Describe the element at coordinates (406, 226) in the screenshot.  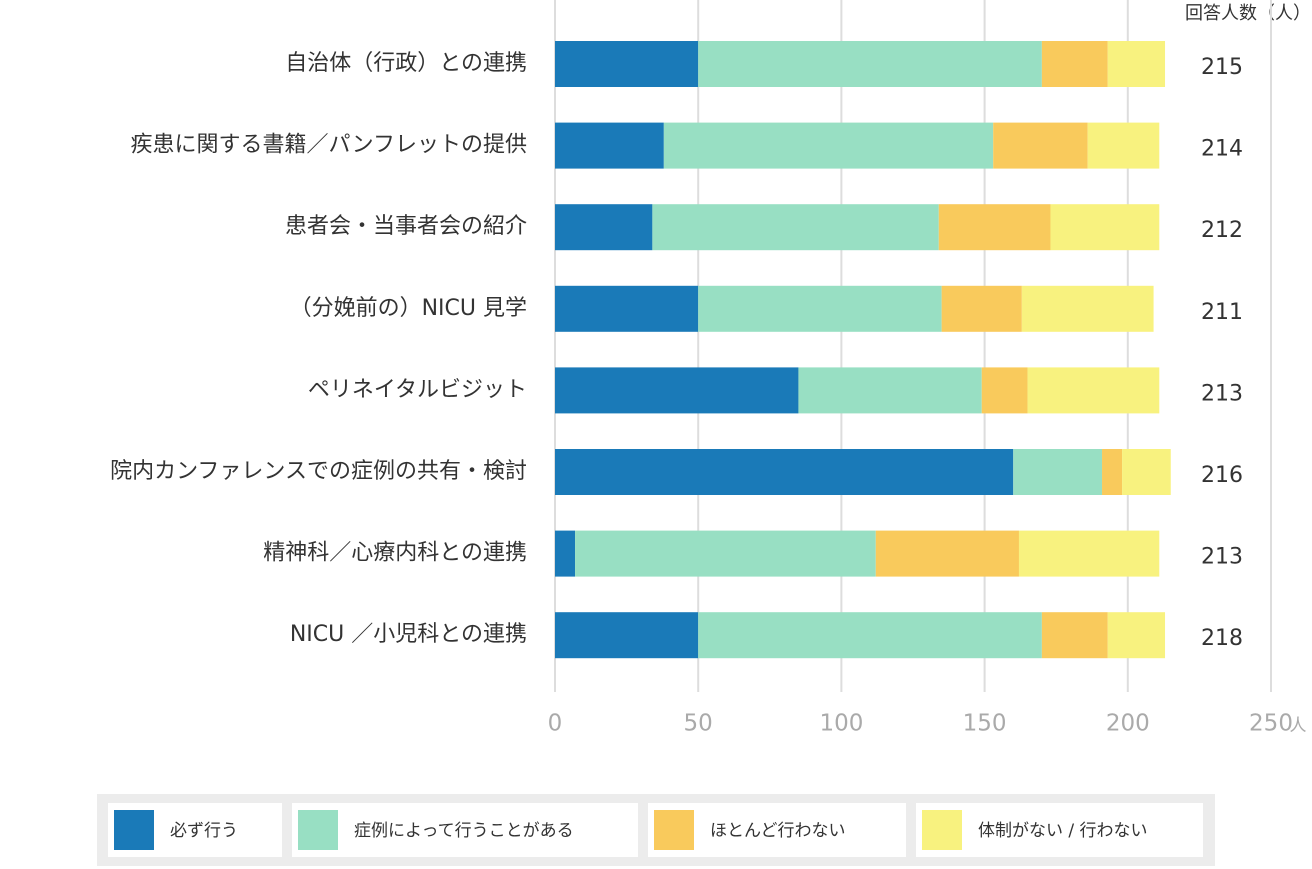
I see `category-label: 患者会・当事者会の紹介` at that location.